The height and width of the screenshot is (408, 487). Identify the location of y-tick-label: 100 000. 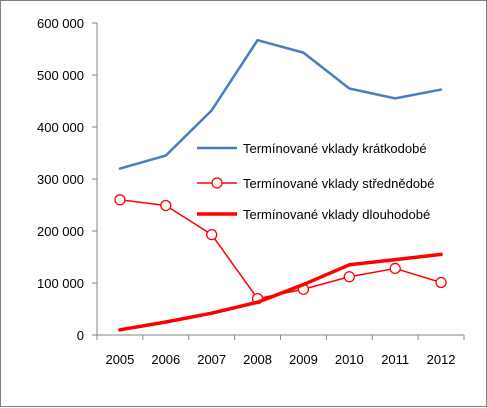
(60, 283).